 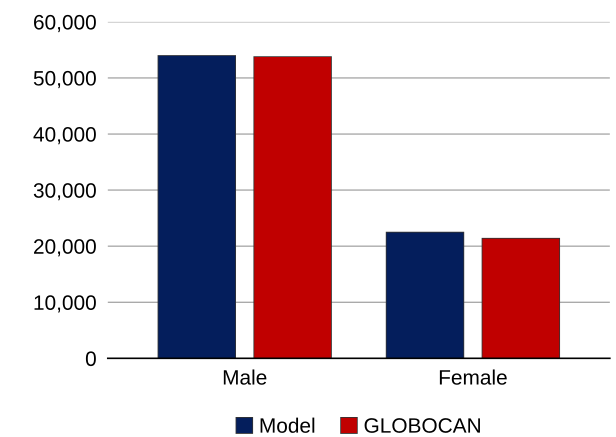 What do you see at coordinates (65, 79) in the screenshot?
I see `y-tick-label: 50,000` at bounding box center [65, 79].